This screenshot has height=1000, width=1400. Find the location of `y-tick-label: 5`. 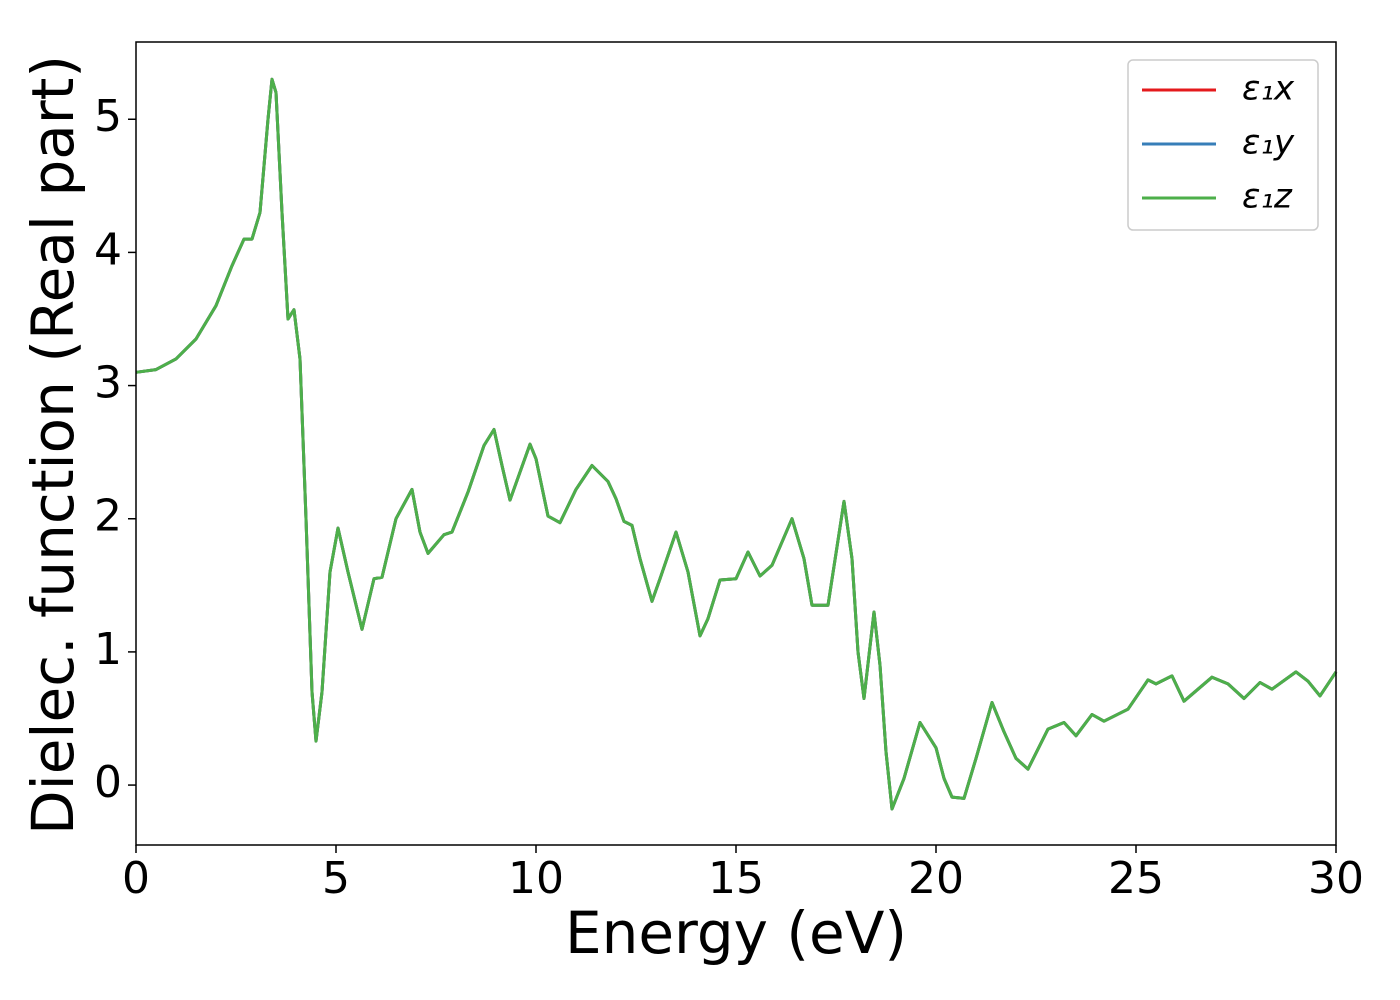

y-tick-label: 5 is located at coordinates (108, 116).